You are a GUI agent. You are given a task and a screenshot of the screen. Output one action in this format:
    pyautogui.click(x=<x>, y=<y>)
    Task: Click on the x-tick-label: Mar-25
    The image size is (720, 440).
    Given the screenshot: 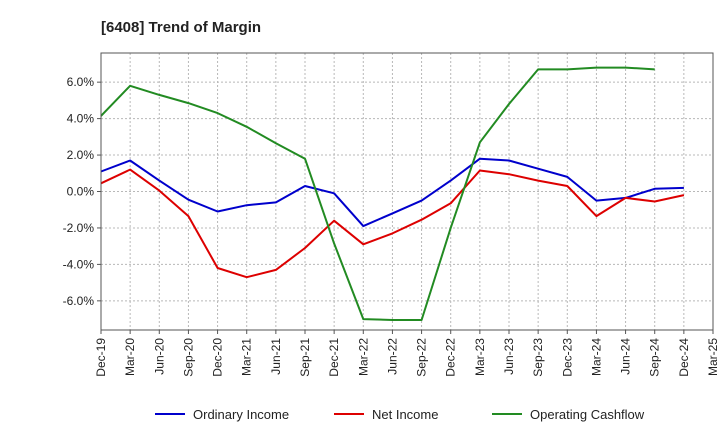 What is the action you would take?
    pyautogui.click(x=713, y=357)
    